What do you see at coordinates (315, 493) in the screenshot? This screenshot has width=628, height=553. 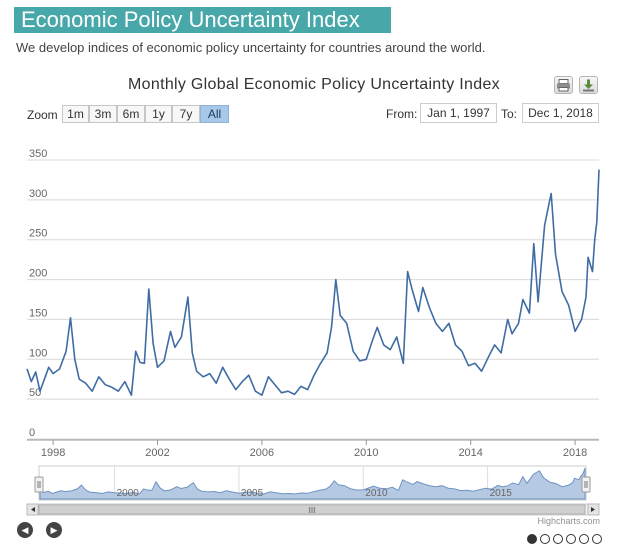 I see `navigator-labels: 2000 2005 2010 2015` at bounding box center [315, 493].